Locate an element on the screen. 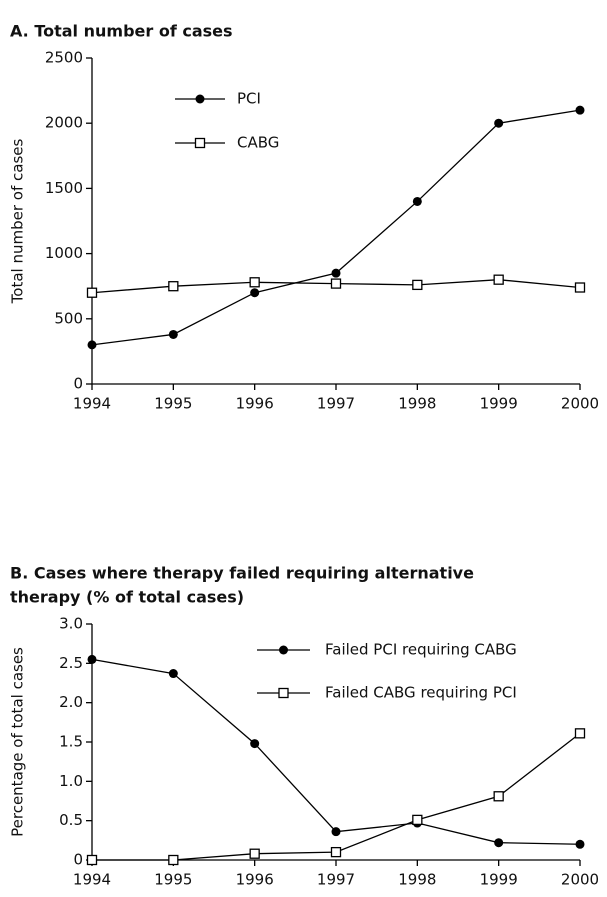 This screenshot has width=607, height=897. y-axis-label: Total number of cases is located at coordinates (18, 222).